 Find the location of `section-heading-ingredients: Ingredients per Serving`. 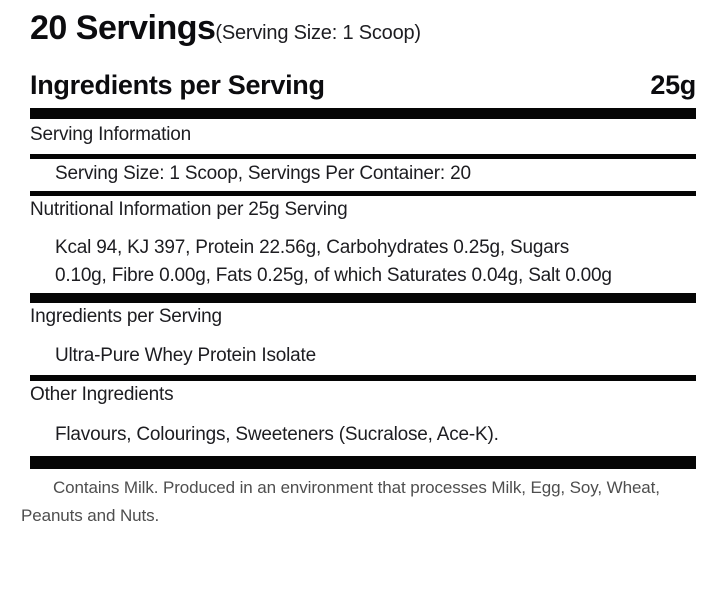

section-heading-ingredients: Ingredients per Serving is located at coordinates (126, 316).